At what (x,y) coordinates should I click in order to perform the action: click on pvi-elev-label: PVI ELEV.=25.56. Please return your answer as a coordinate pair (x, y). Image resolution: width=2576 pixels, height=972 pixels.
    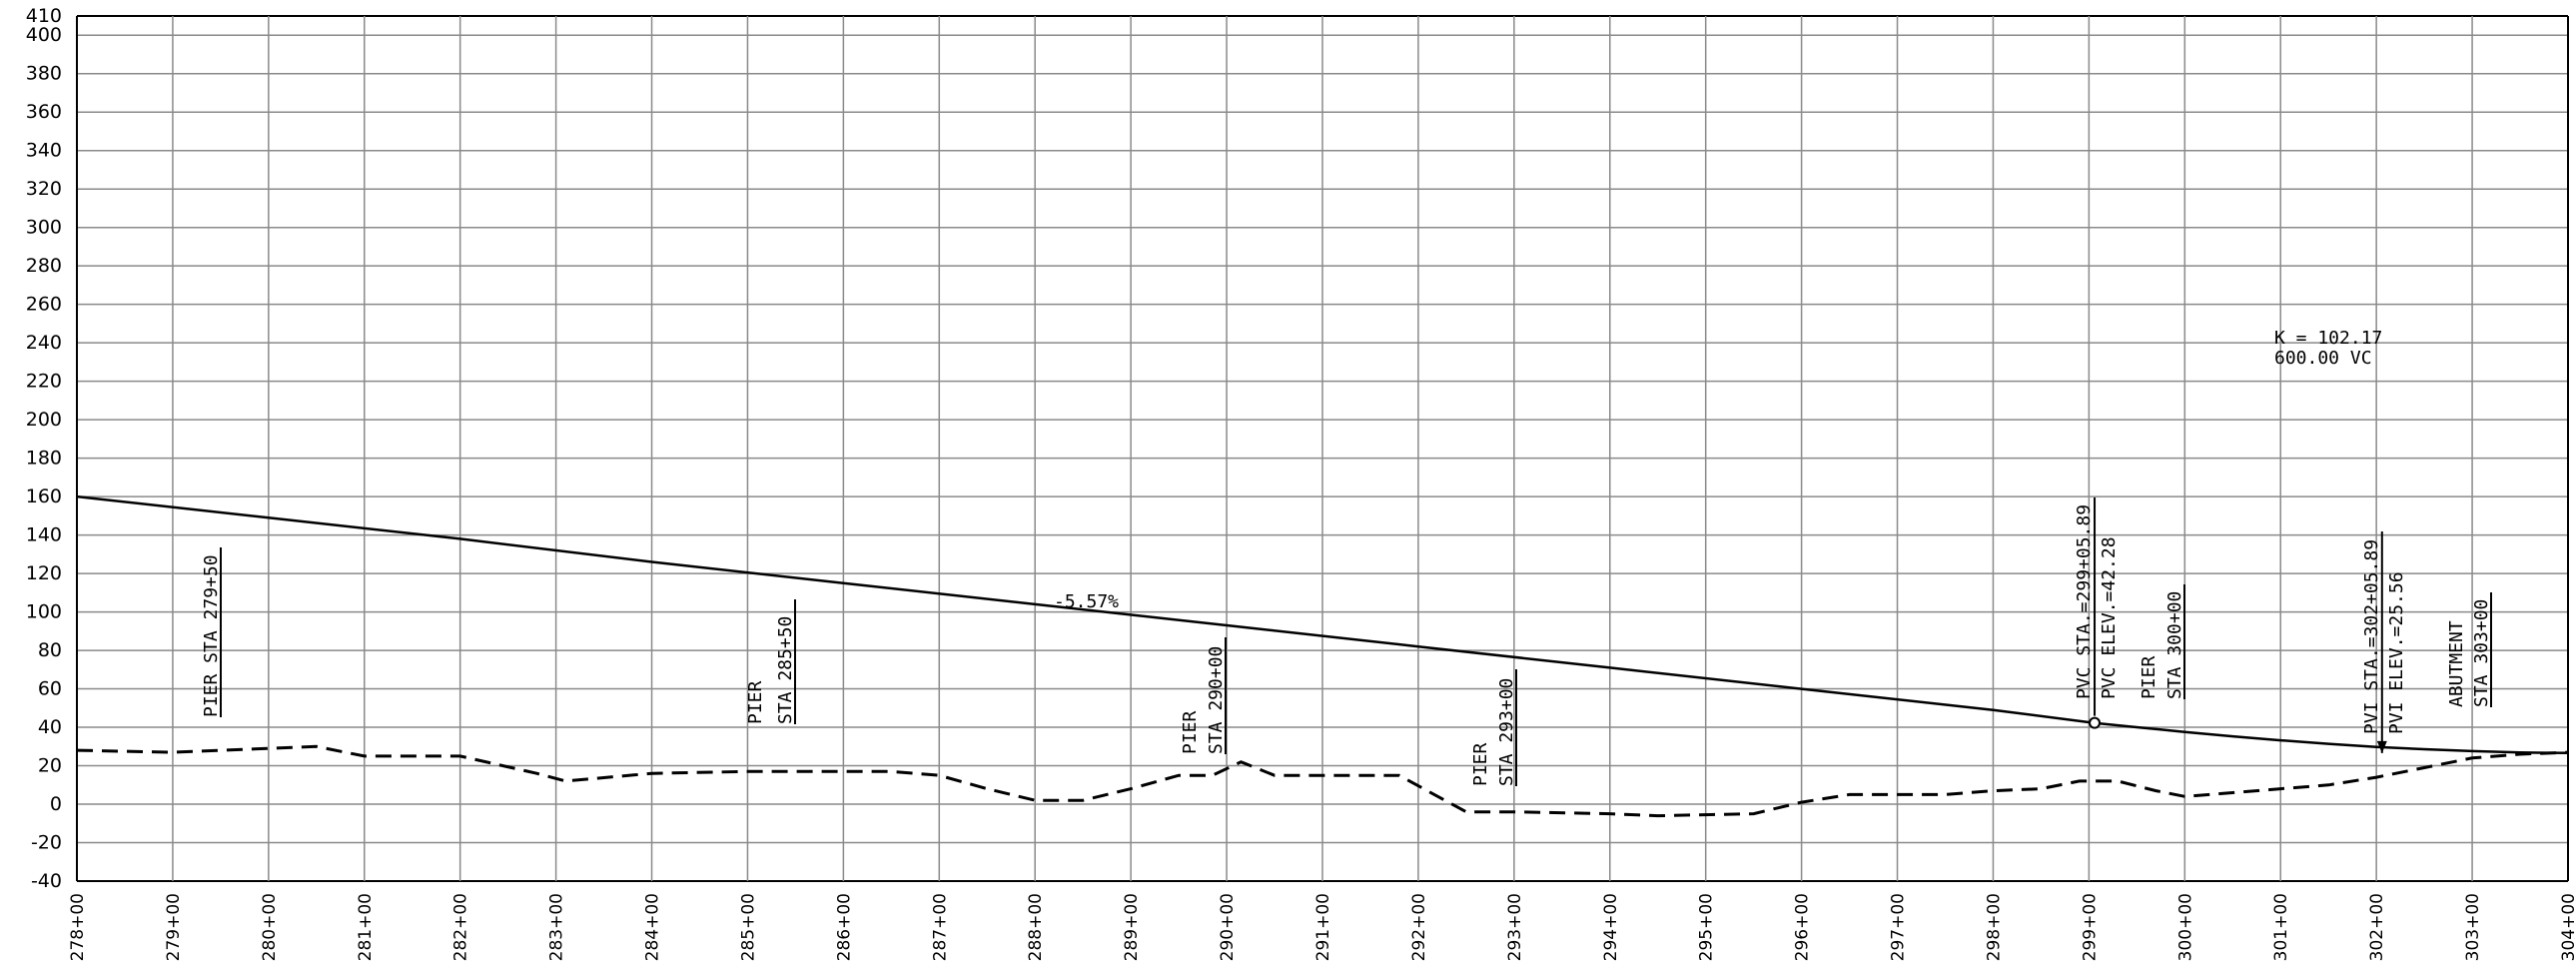
    Looking at the image, I should click on (2397, 652).